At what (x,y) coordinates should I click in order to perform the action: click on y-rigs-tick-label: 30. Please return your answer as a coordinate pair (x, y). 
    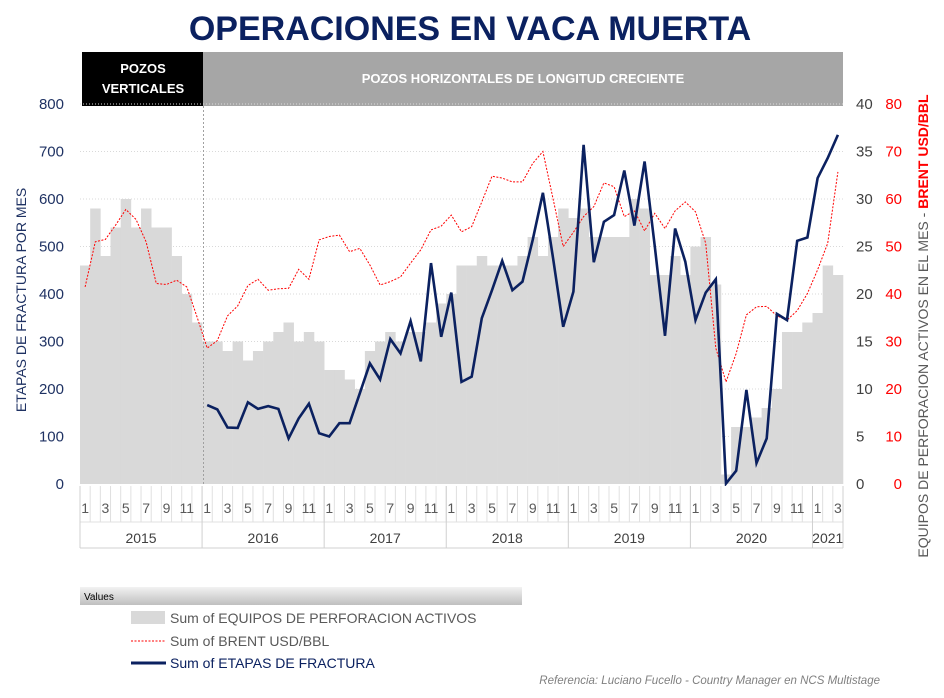
    Looking at the image, I should click on (864, 199).